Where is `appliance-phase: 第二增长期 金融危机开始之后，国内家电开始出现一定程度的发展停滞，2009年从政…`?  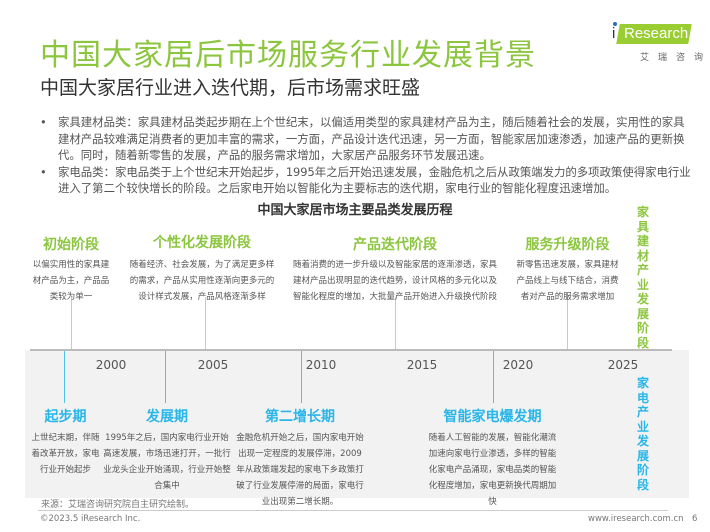 appliance-phase: 第二增长期 金融危机开始之后，国内家电开始出现一定程度的发展停滞，2009年从政… is located at coordinates (300, 458).